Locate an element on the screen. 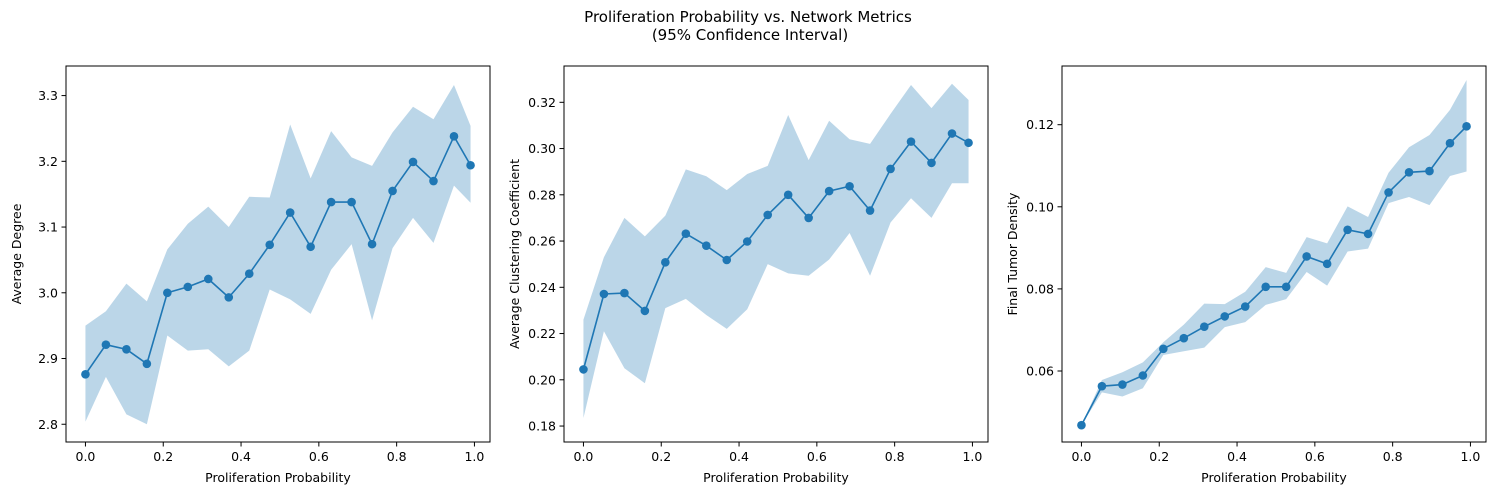 The image size is (1500, 500). y-tick-label: 0.24 is located at coordinates (542, 287).